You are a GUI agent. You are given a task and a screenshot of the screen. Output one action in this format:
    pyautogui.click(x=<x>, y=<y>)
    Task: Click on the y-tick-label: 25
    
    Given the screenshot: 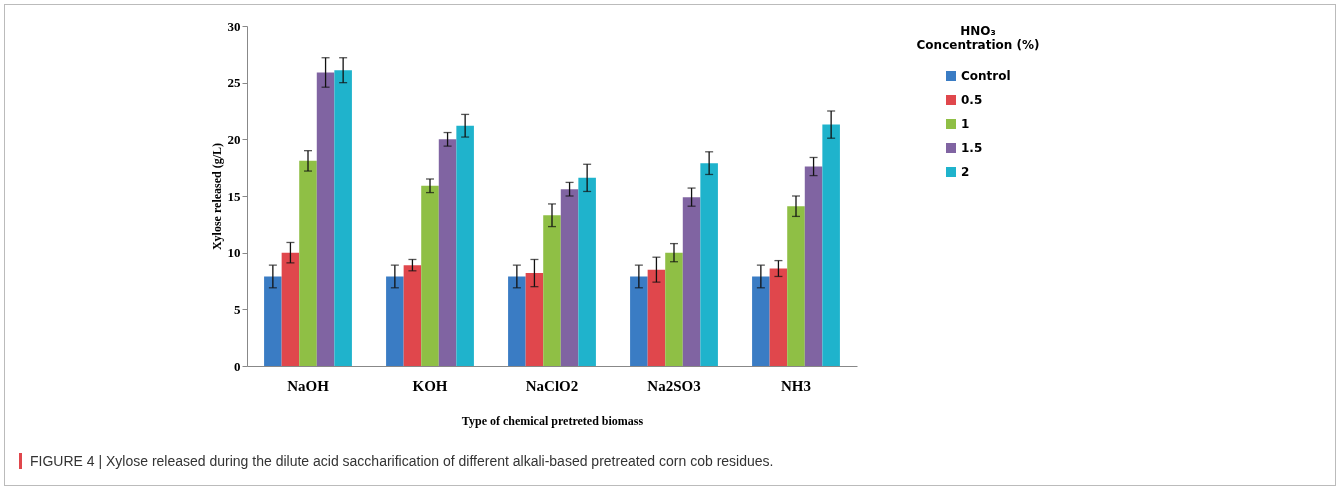 What is the action you would take?
    pyautogui.click(x=234, y=83)
    